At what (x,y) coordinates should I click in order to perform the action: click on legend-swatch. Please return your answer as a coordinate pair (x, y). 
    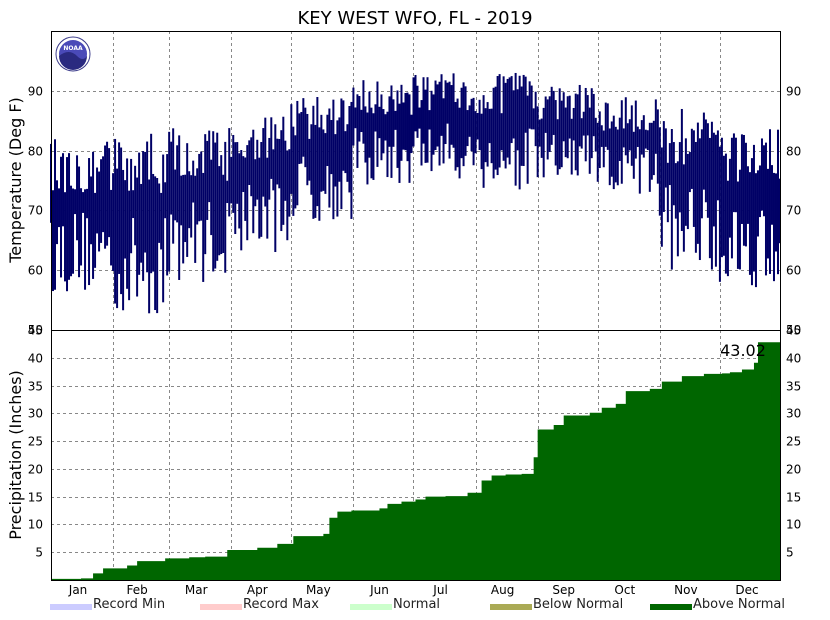
    Looking at the image, I should click on (71, 607).